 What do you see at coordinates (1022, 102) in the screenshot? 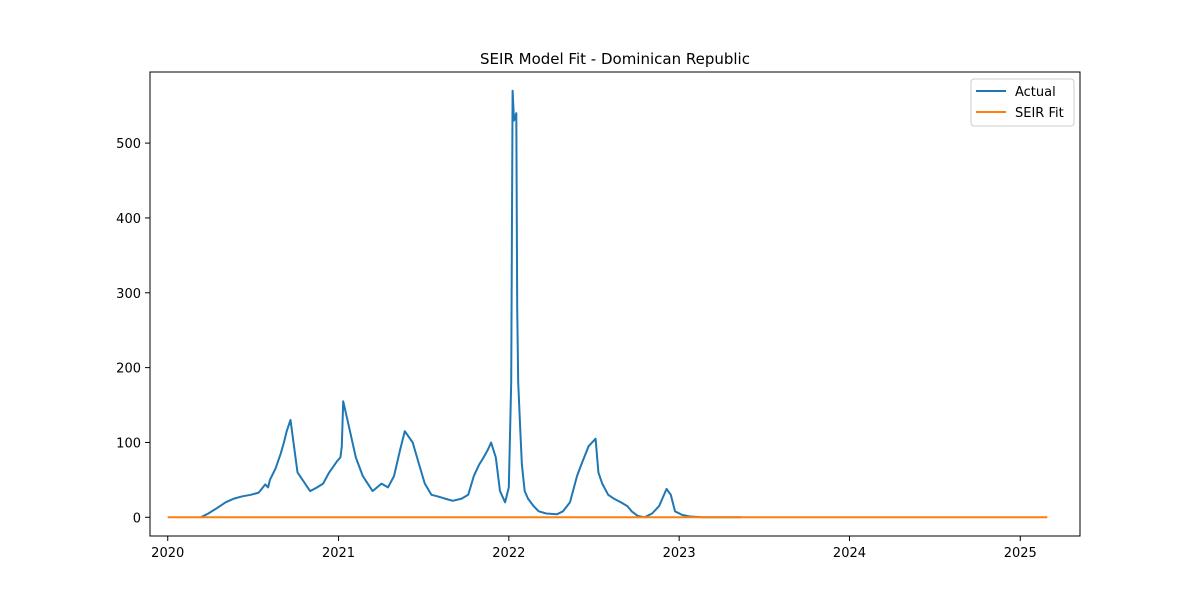
I see `legend: Actual SEIR Fit` at bounding box center [1022, 102].